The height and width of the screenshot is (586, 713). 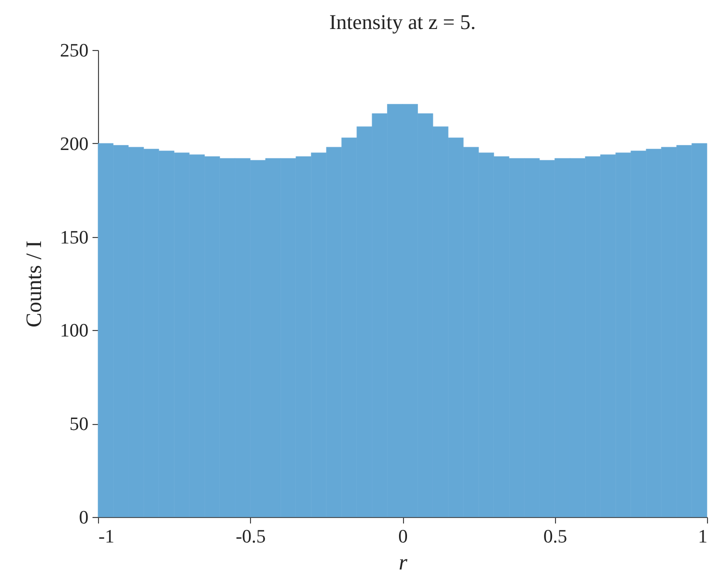 What do you see at coordinates (74, 51) in the screenshot?
I see `y-tick-label: 250` at bounding box center [74, 51].